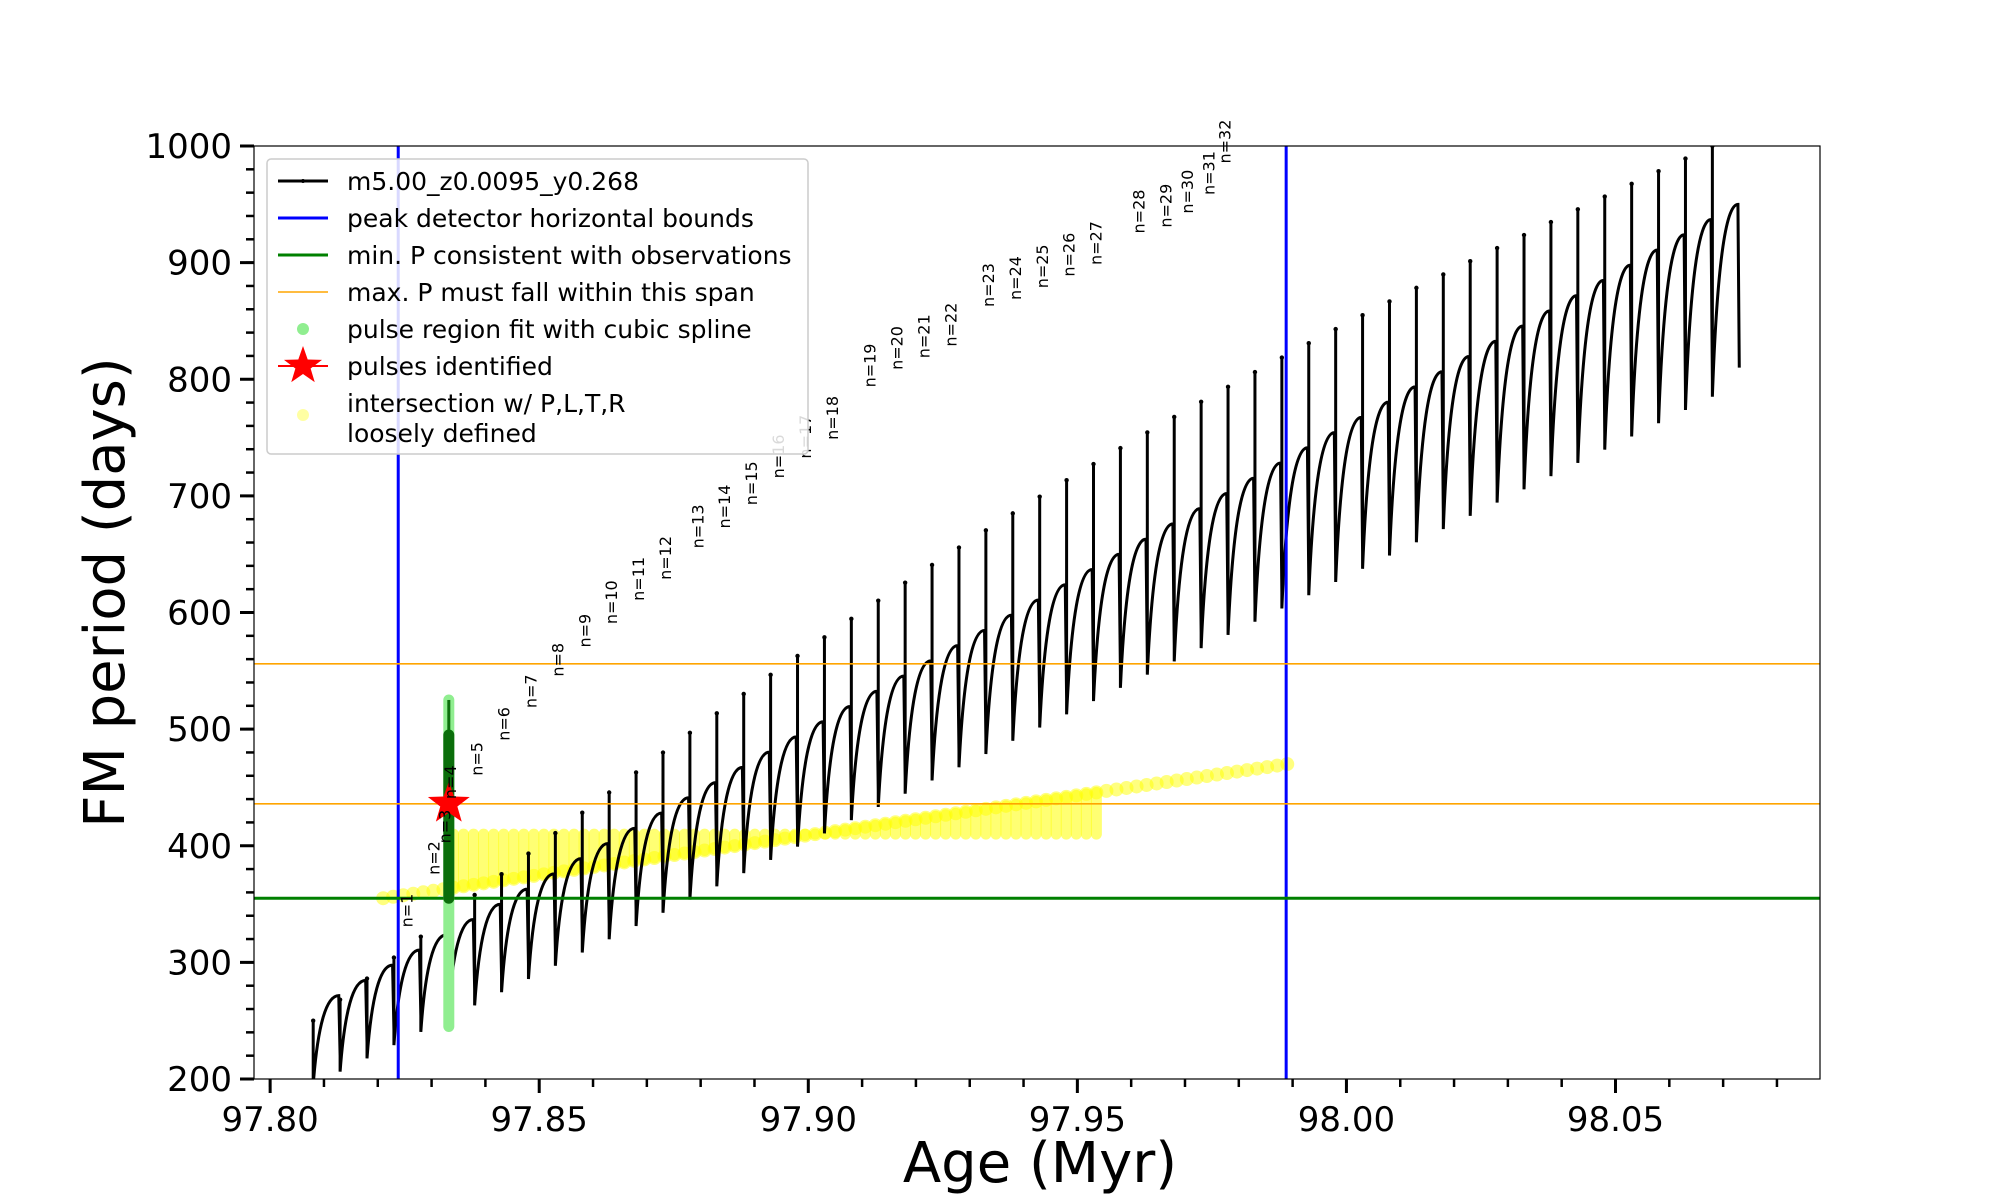  I want to click on y-axis-title: FM period (days), so click(105, 592).